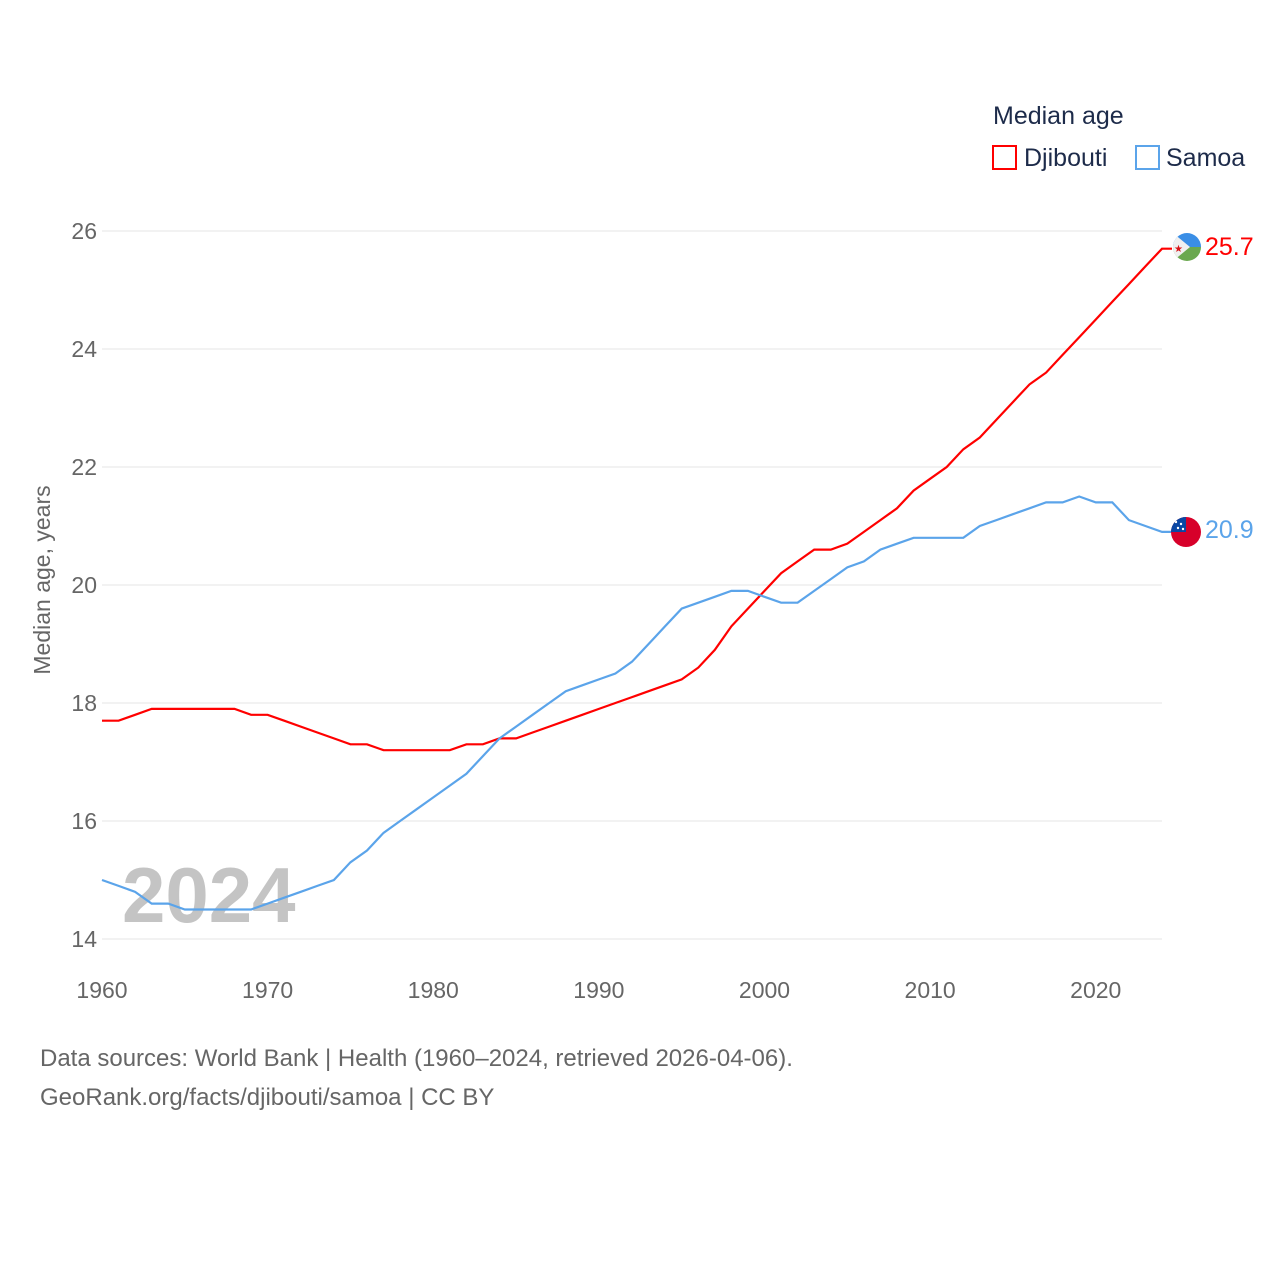 The image size is (1280, 1280). Describe the element at coordinates (1147, 157) in the screenshot. I see `legend-swatch-samoa` at that location.